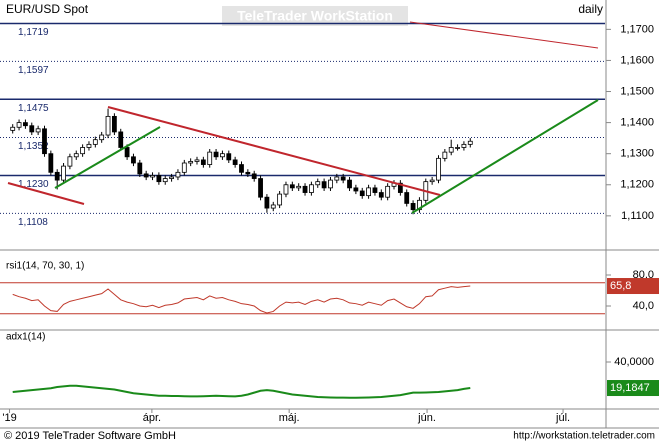  I want to click on level-label: 1,1475, so click(33, 108).